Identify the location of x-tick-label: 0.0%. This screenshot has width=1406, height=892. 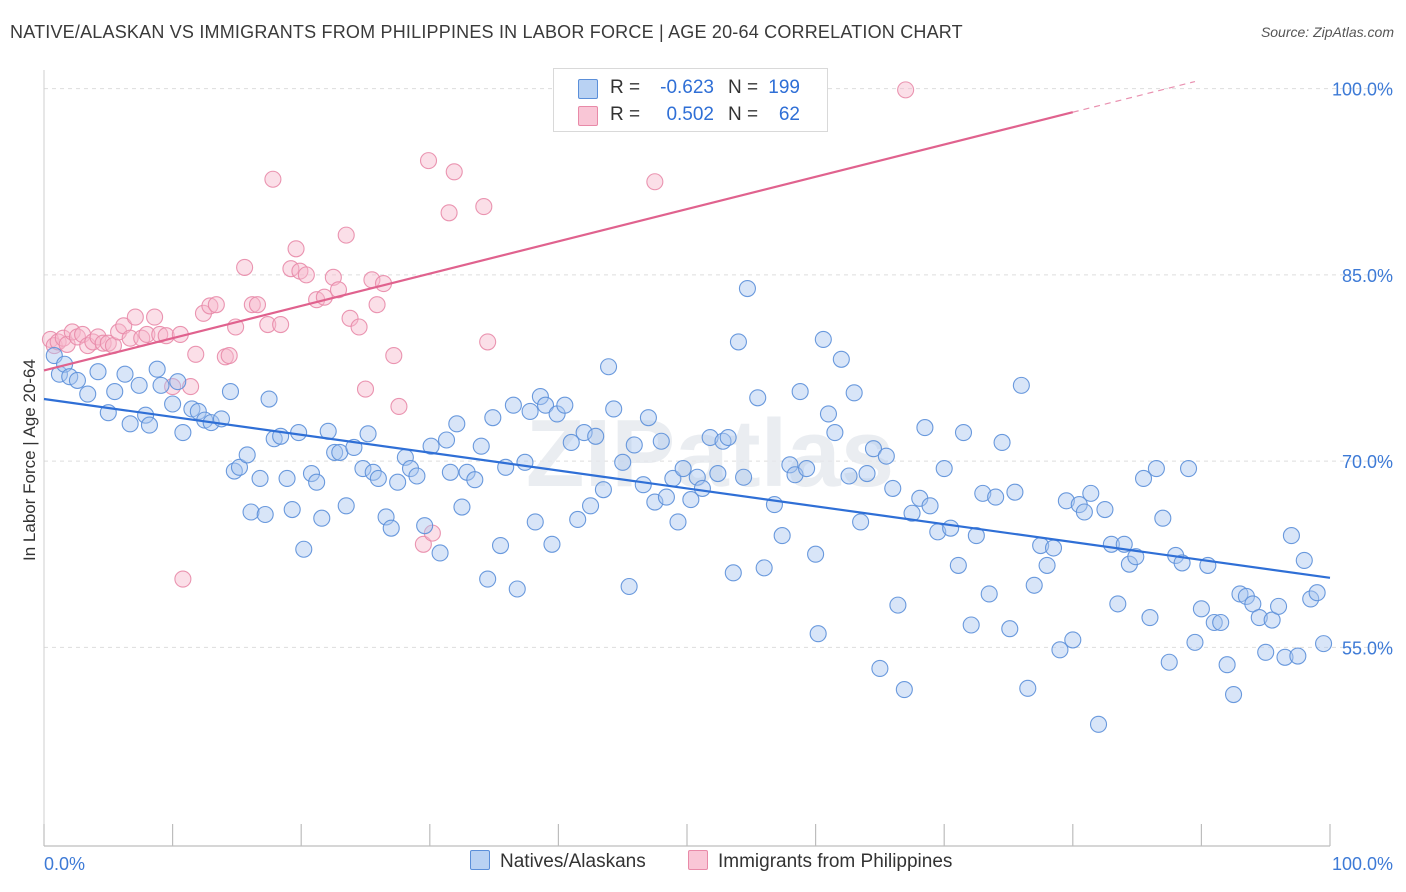
(64, 864).